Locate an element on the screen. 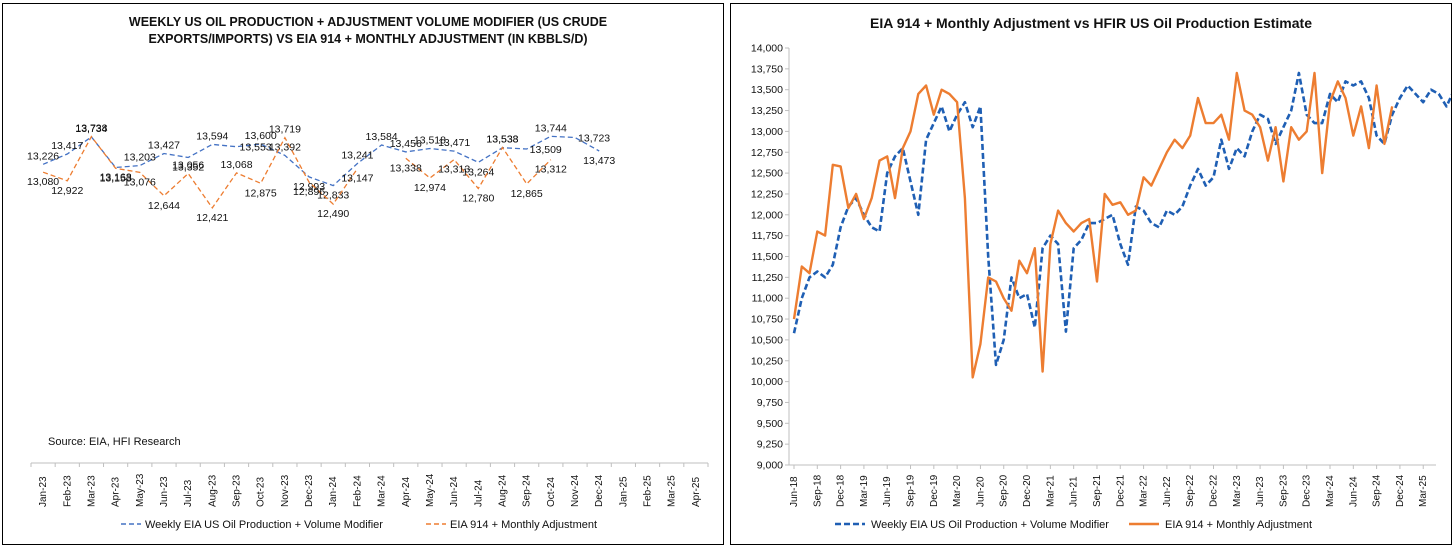 The width and height of the screenshot is (1456, 550). y-tick-label: 11,000 is located at coordinates (767, 299).